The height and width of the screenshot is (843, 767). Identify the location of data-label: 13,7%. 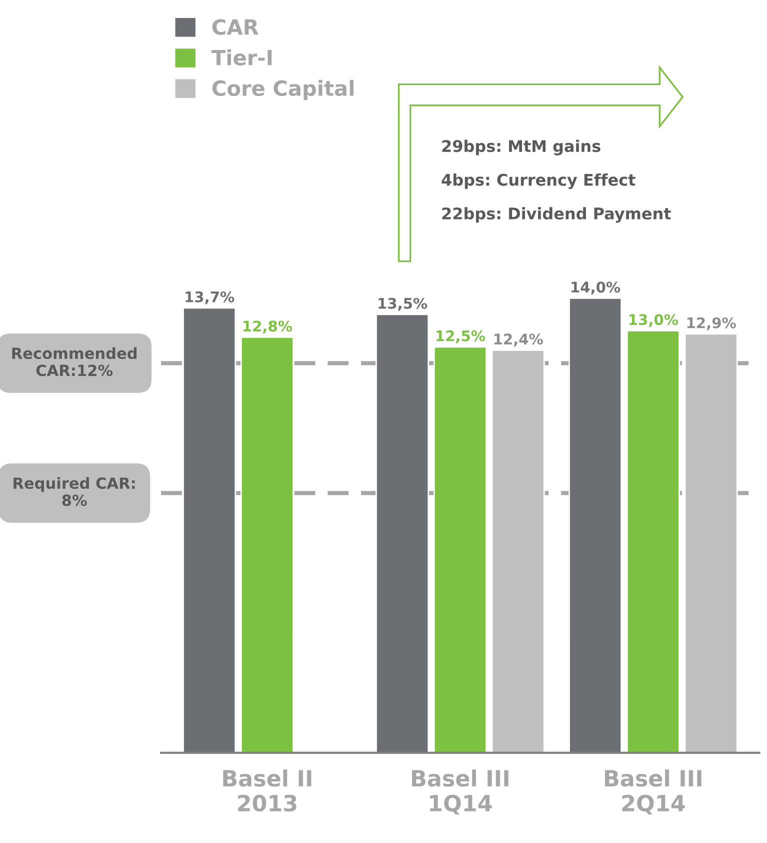
(210, 297).